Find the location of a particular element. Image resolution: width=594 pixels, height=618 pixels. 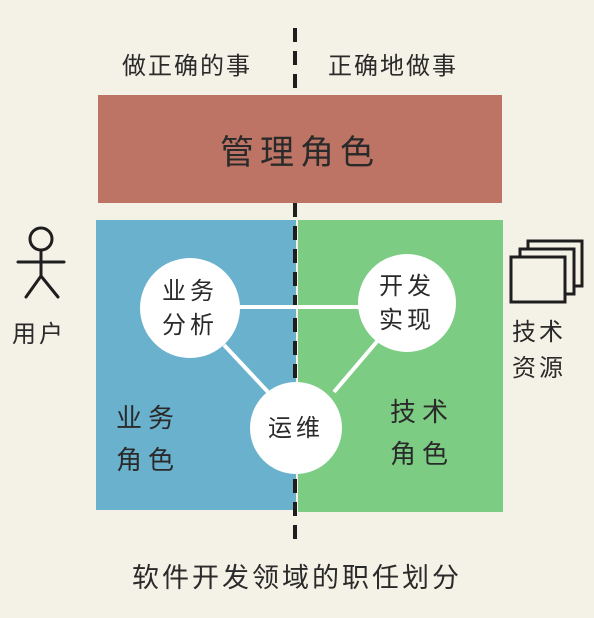

management-role-box: 管理角色 is located at coordinates (300, 149).